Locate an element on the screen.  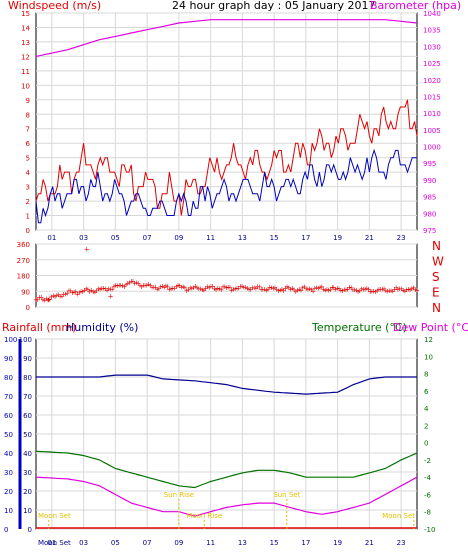
windspeed-tick: 4 is located at coordinates (28, 173).